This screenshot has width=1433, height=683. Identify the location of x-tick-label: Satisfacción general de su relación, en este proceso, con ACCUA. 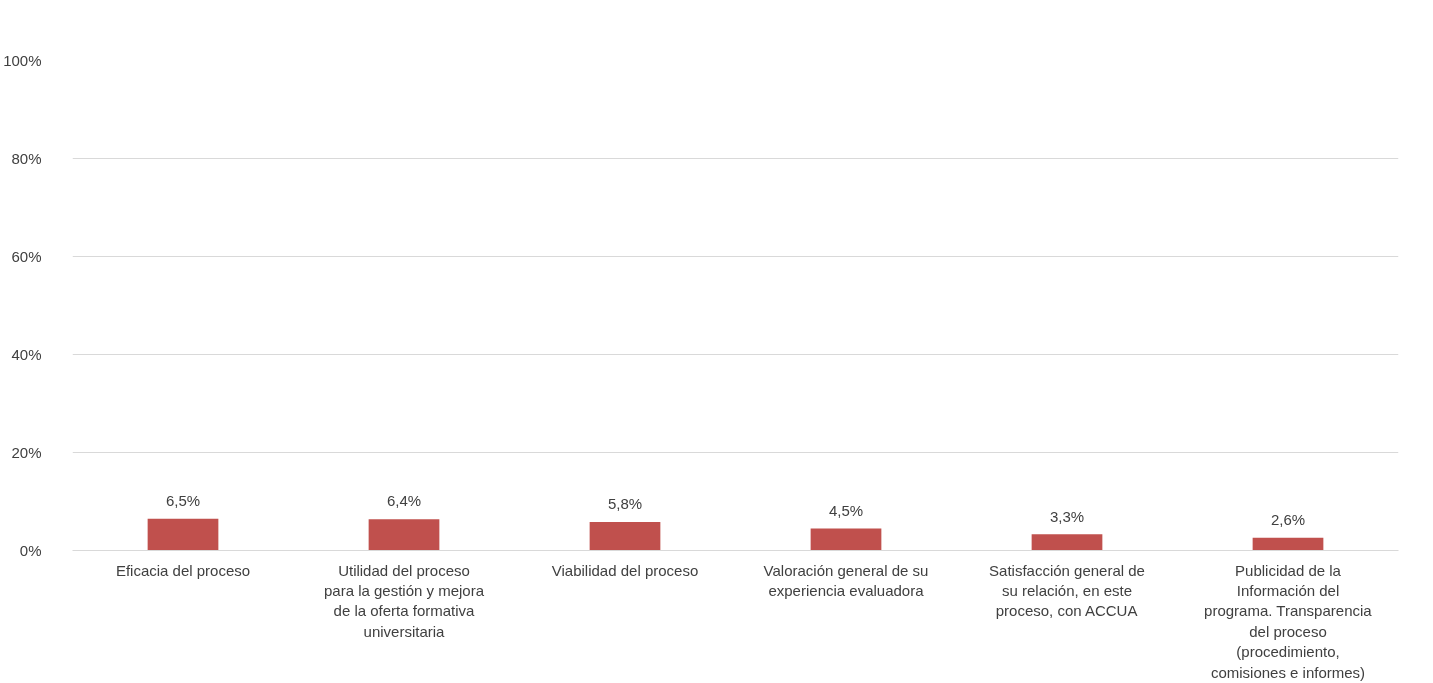
(1067, 590).